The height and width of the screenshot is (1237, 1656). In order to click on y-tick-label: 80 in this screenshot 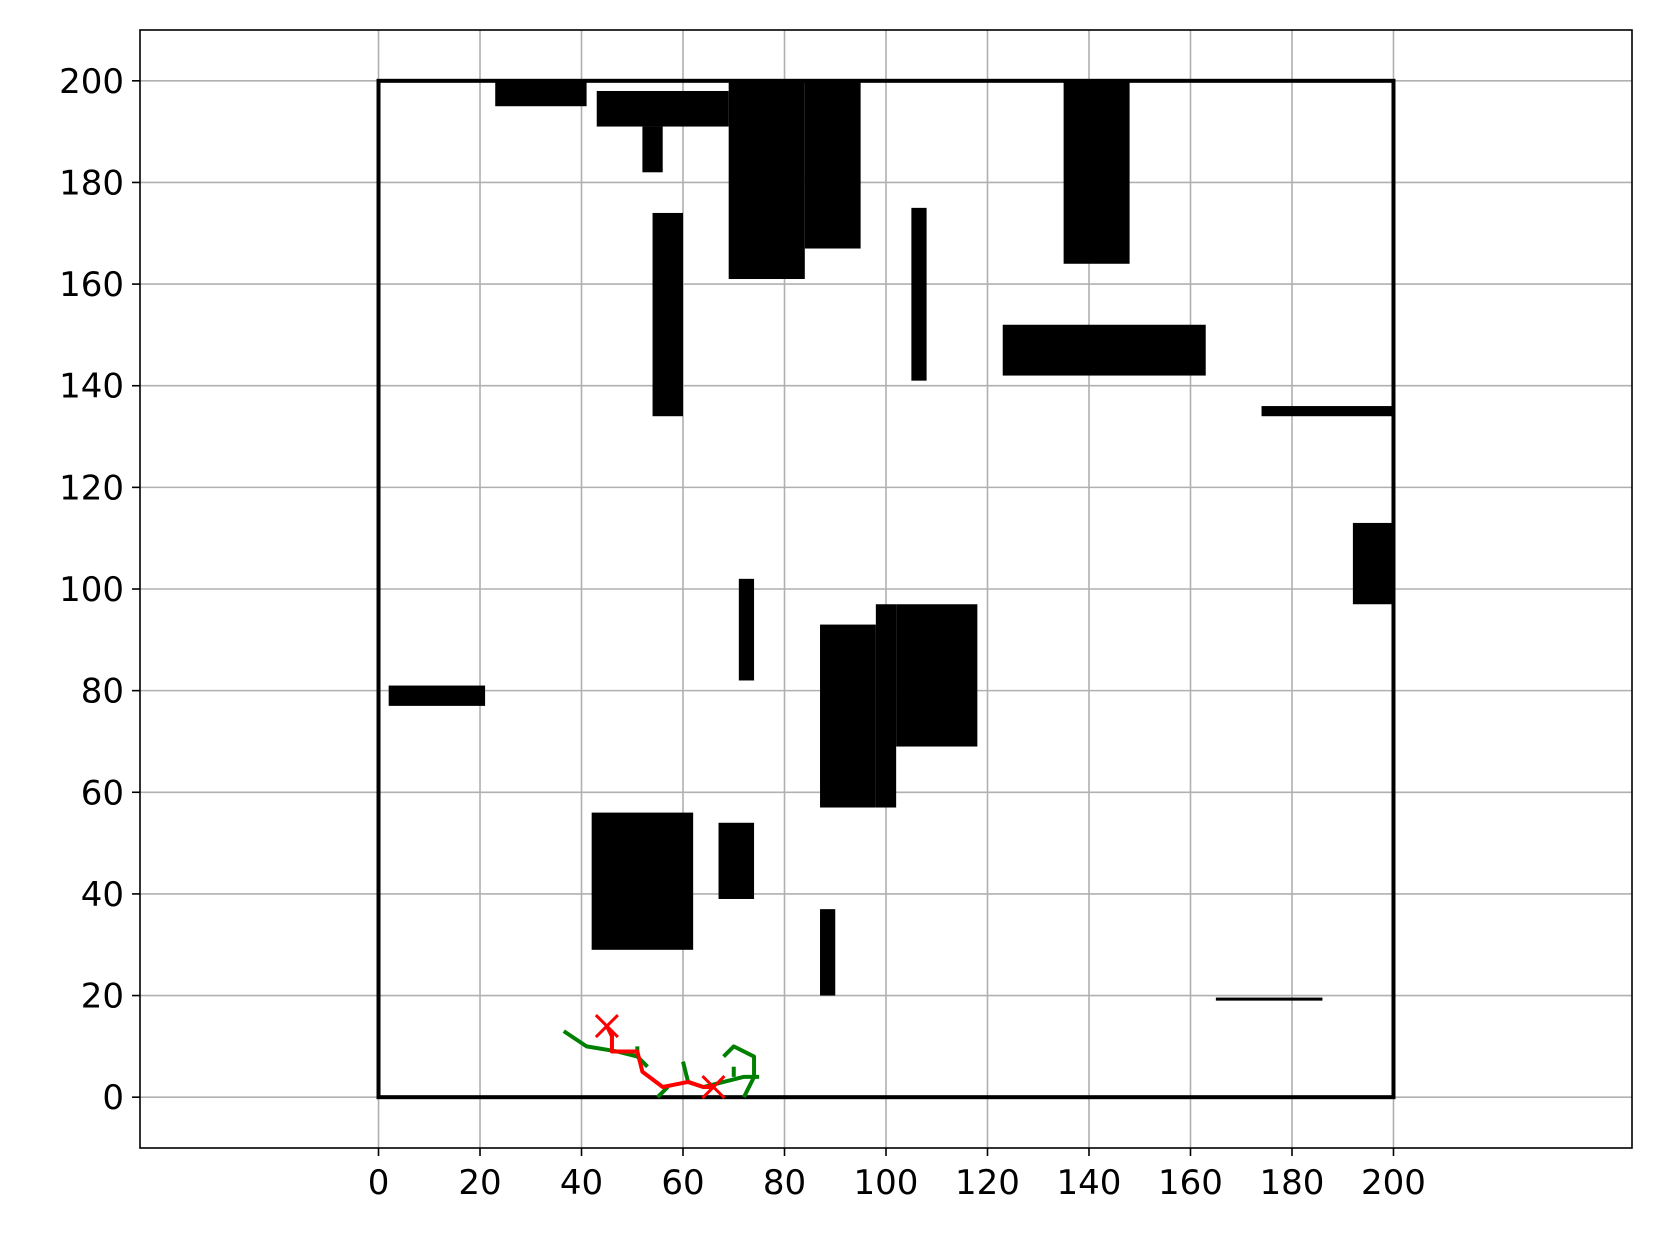, I will do `click(102, 692)`.